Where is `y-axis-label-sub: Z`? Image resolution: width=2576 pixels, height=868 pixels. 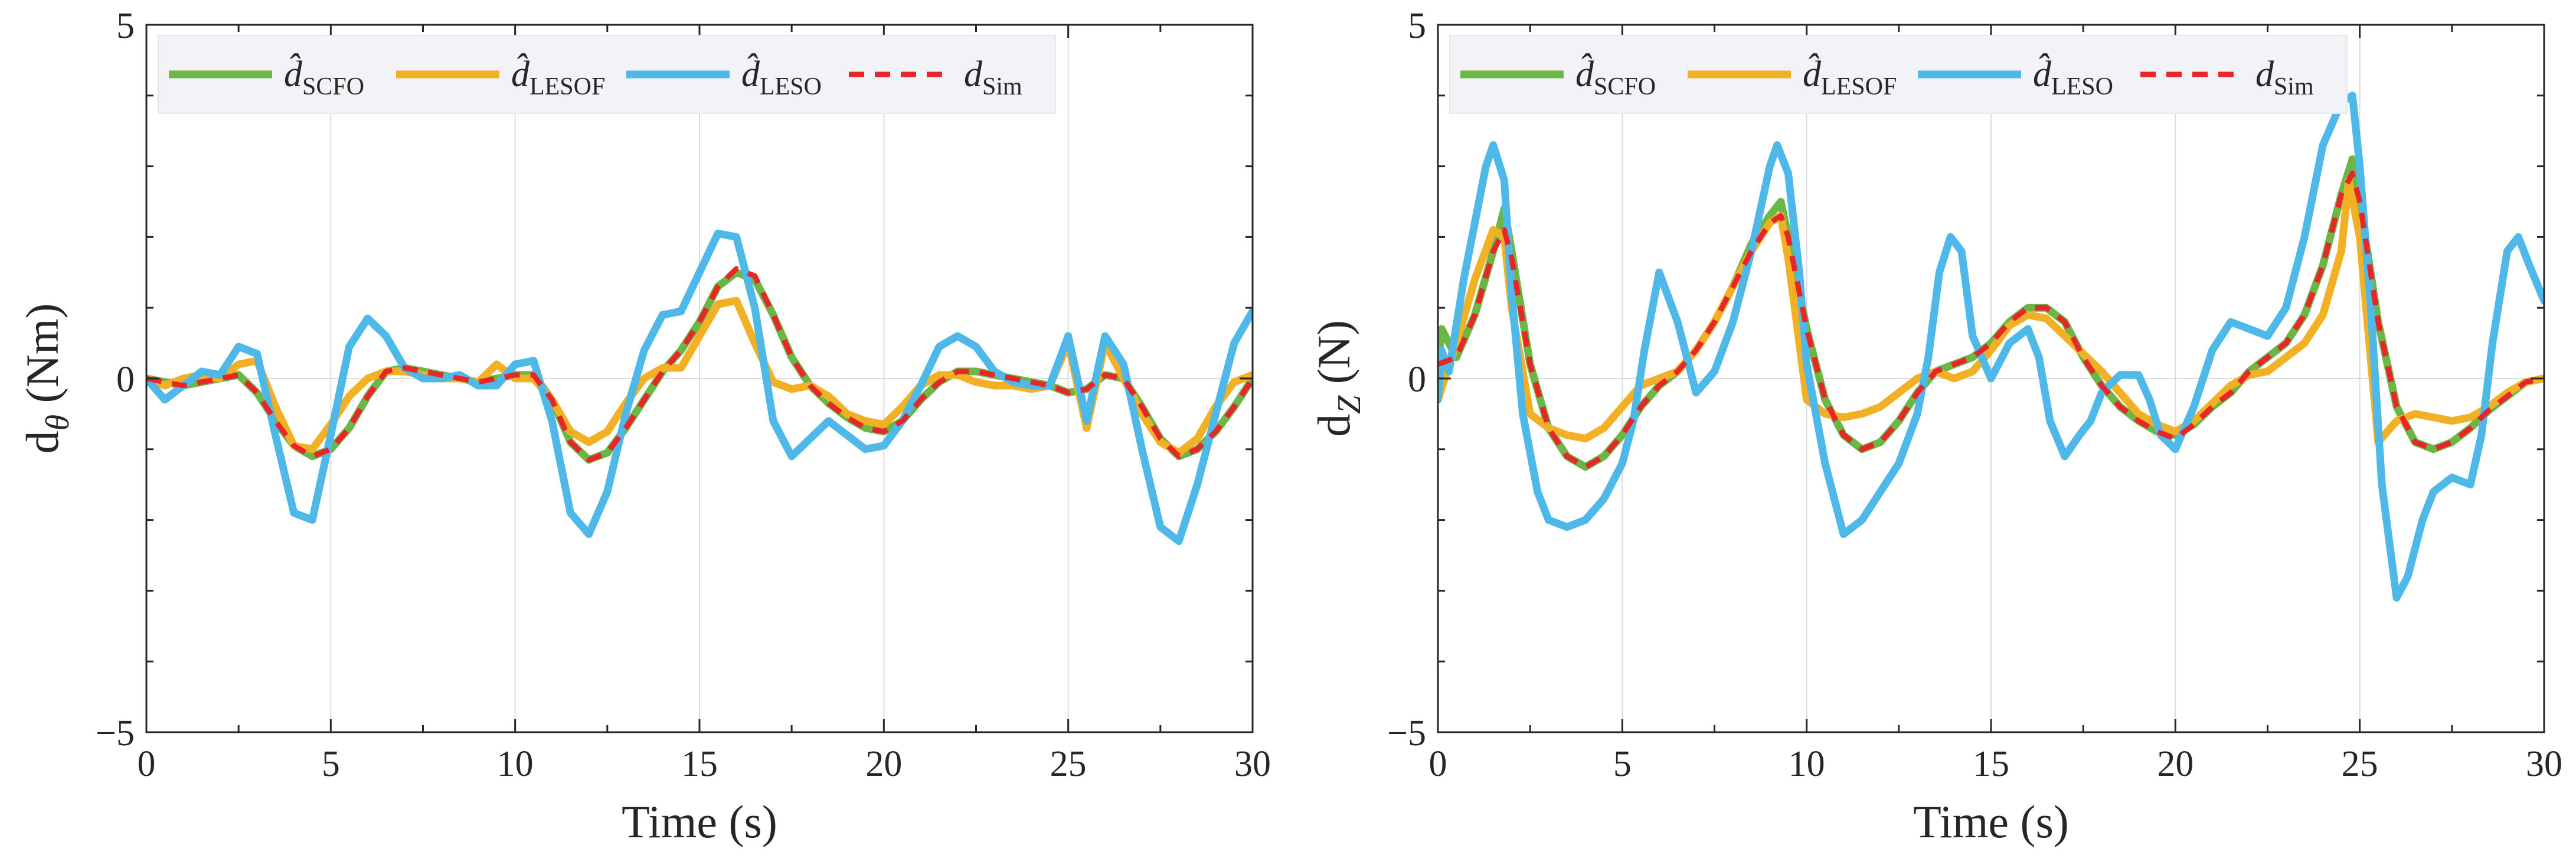
y-axis-label-sub: Z is located at coordinates (1349, 405).